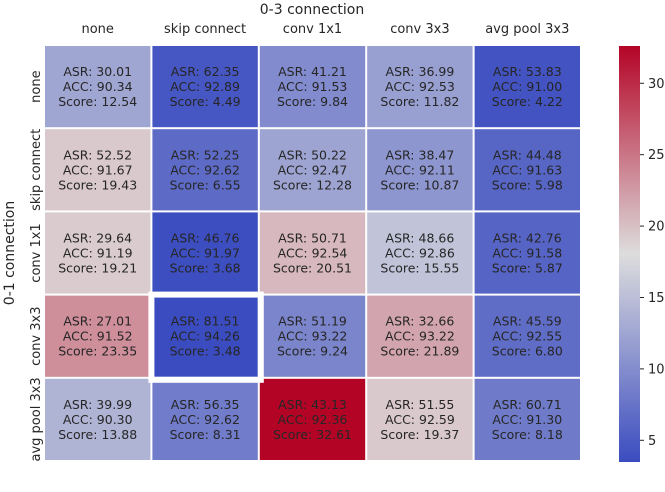  I want to click on cell-asr-label: ASR: 39.99, so click(97, 404).